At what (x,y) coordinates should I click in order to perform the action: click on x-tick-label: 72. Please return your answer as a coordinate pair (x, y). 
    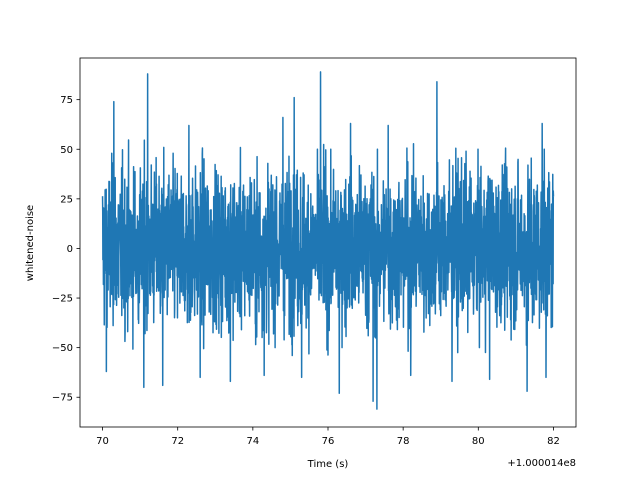
    Looking at the image, I should click on (177, 441).